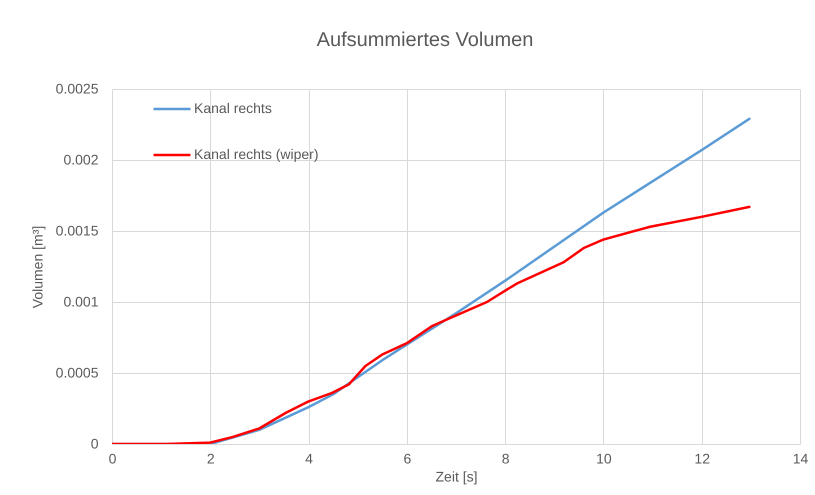  What do you see at coordinates (77, 230) in the screenshot?
I see `y-tick-label: 0.0015` at bounding box center [77, 230].